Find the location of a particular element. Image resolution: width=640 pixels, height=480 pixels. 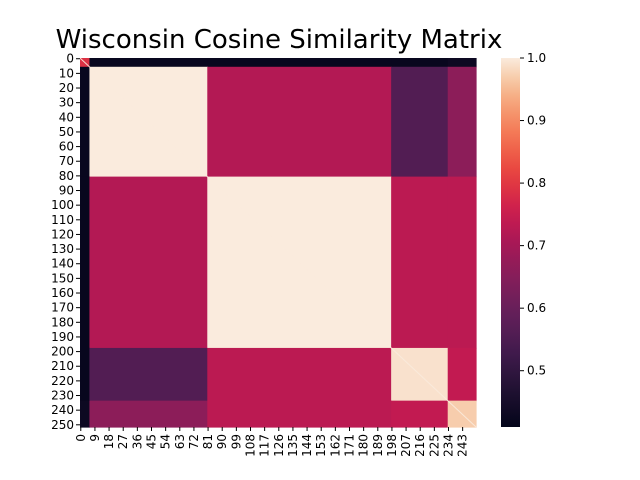

colorbar-tick-label: 0.8 is located at coordinates (536, 183).